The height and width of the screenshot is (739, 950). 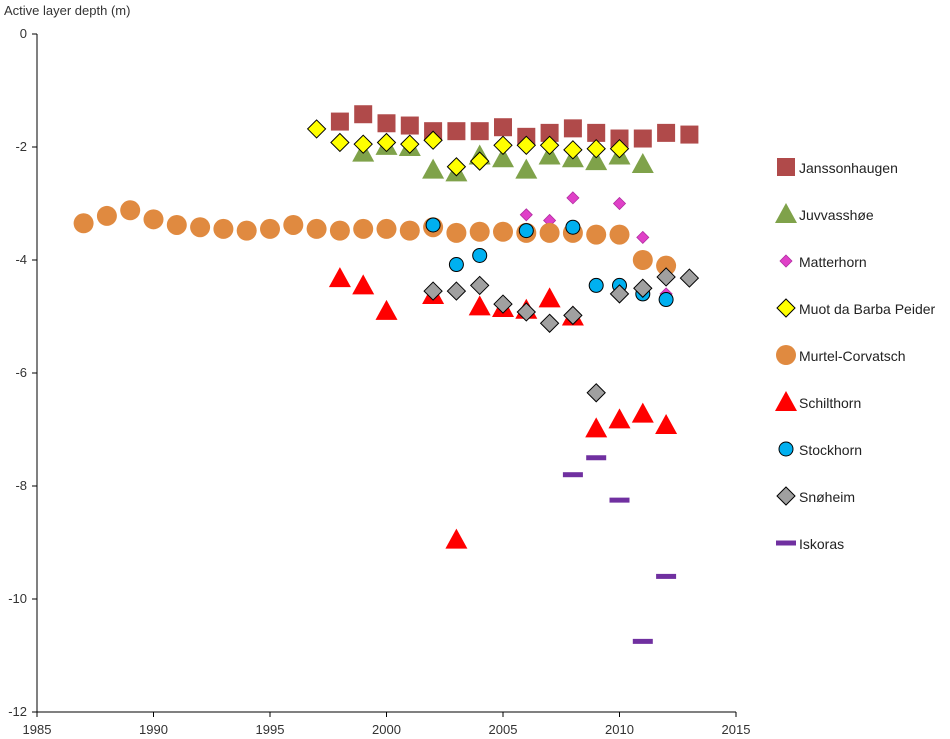 What do you see at coordinates (17, 711) in the screenshot?
I see `y-tick-label: -12` at bounding box center [17, 711].